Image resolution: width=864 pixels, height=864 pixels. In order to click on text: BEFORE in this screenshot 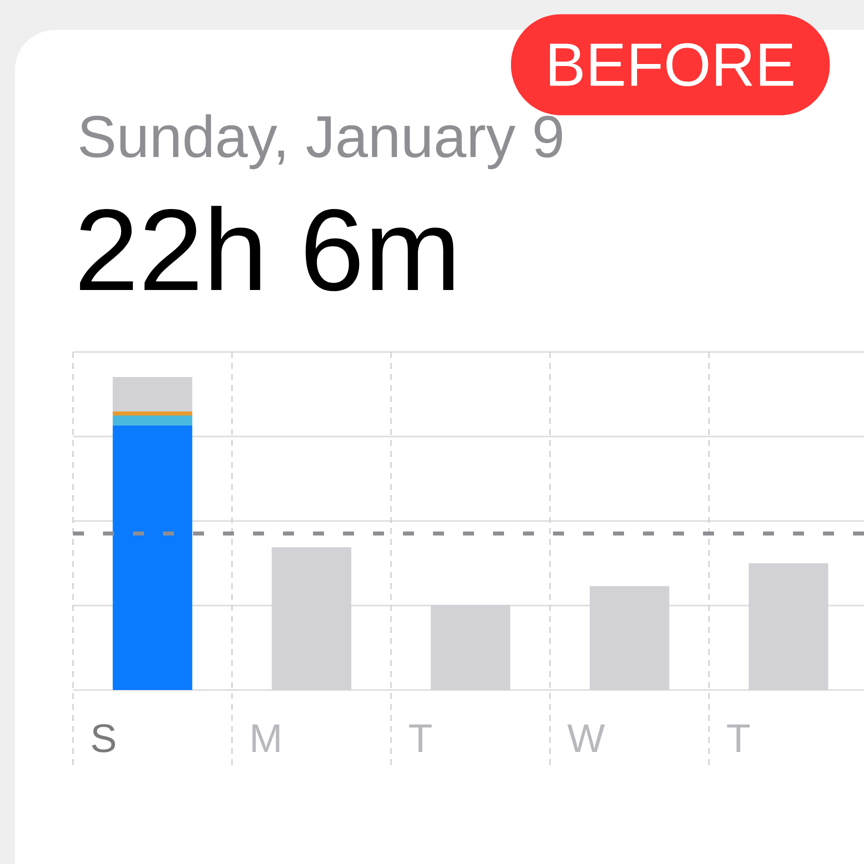, I will do `click(672, 64)`.